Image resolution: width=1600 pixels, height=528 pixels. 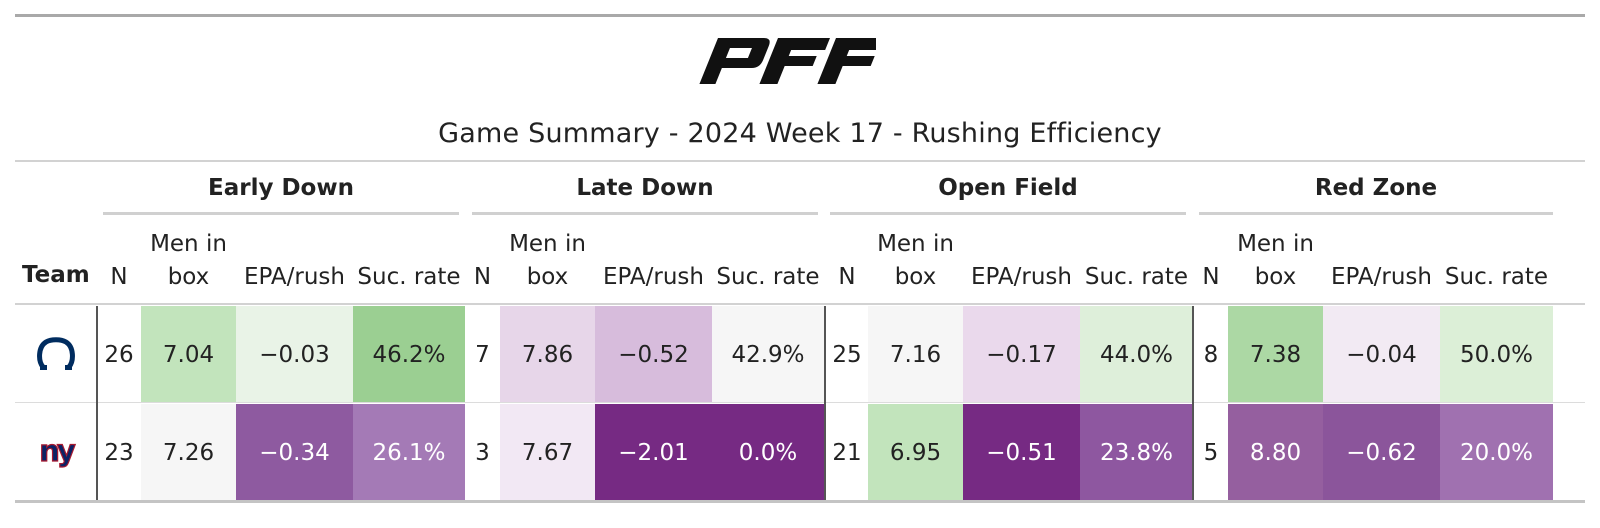 I want to click on team-logo-cell, so click(x=56, y=354).